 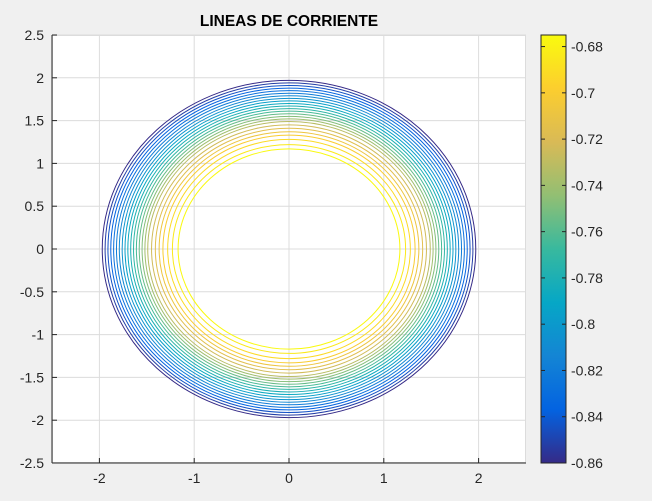 What do you see at coordinates (583, 324) in the screenshot?
I see `colorbar-tick-label: -0.8` at bounding box center [583, 324].